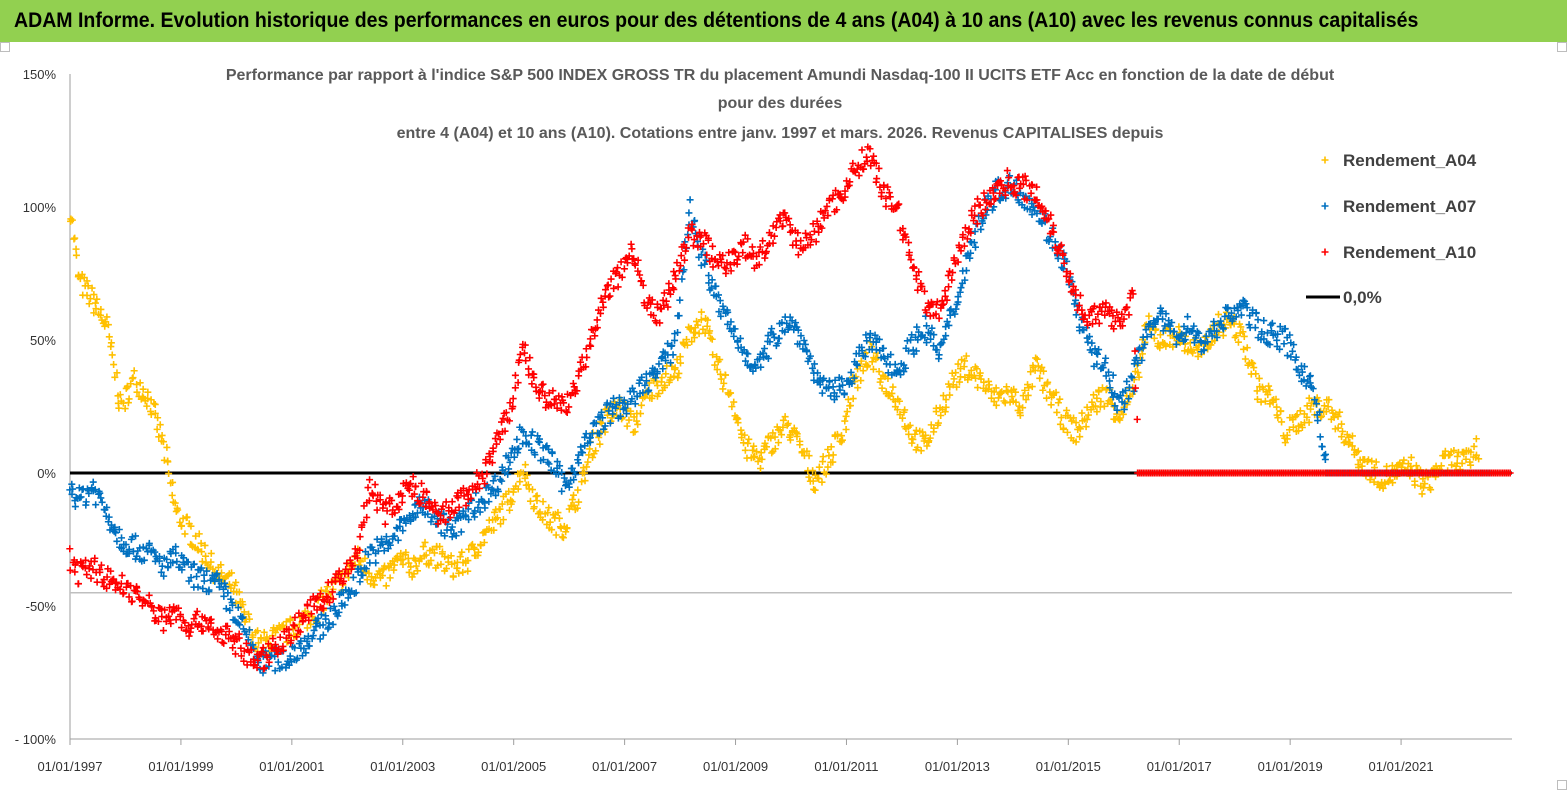  I want to click on x-tick-label: 01/01/2001, so click(291, 766).